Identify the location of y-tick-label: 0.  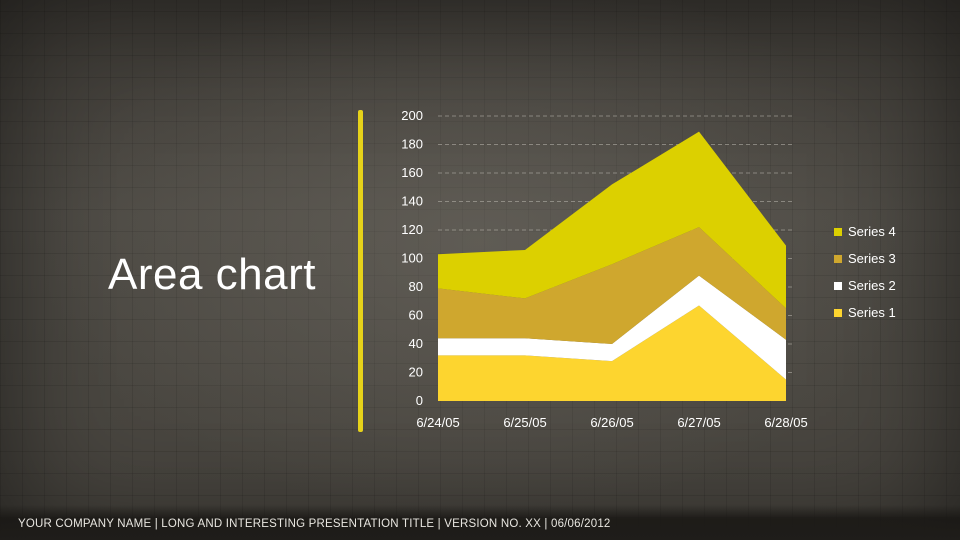
(419, 400).